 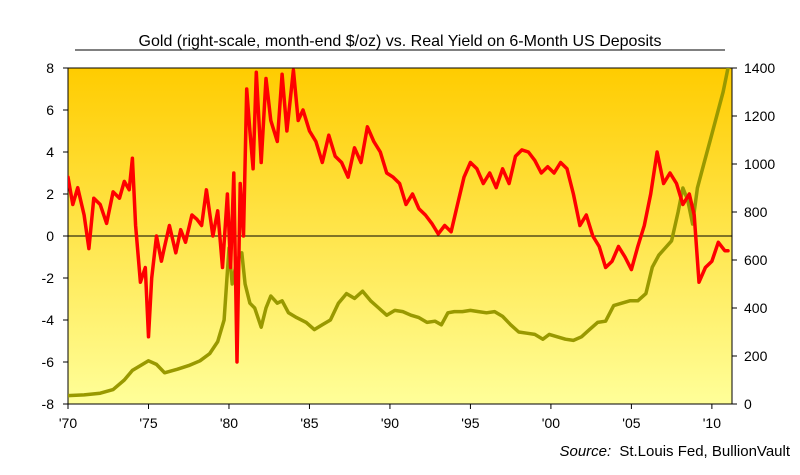 What do you see at coordinates (759, 164) in the screenshot?
I see `y-right-tick-label: 1000` at bounding box center [759, 164].